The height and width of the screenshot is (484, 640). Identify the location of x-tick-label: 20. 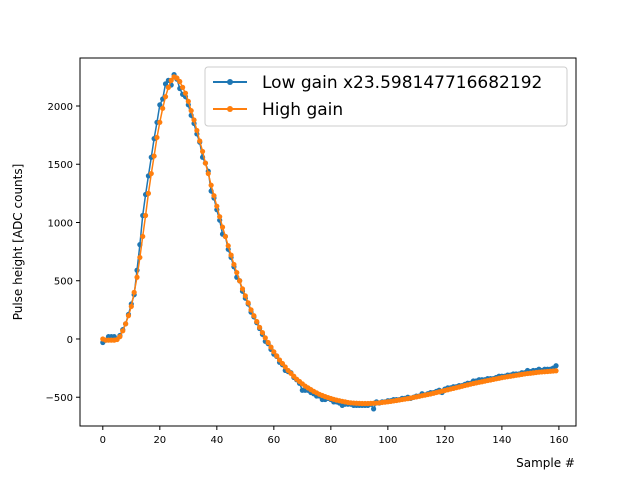
(159, 440).